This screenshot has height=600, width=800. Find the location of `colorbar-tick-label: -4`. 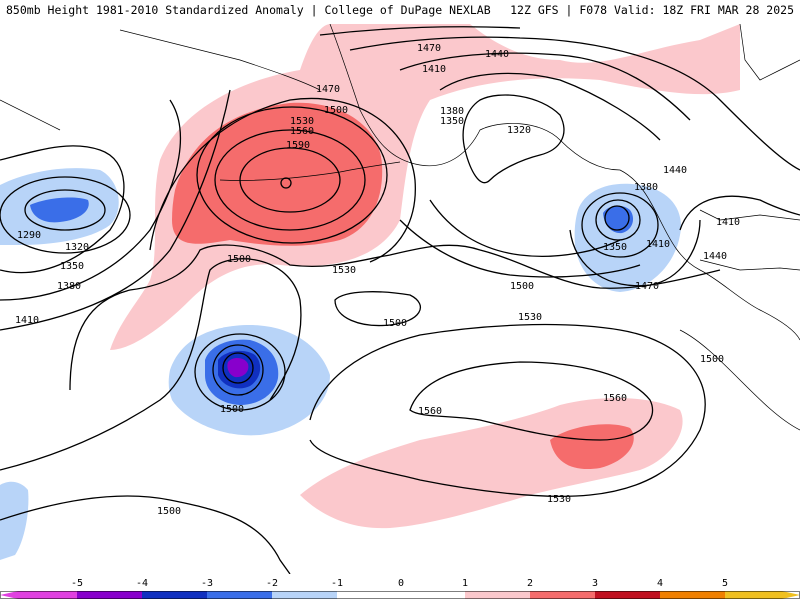

colorbar-tick-label: -4 is located at coordinates (142, 583).